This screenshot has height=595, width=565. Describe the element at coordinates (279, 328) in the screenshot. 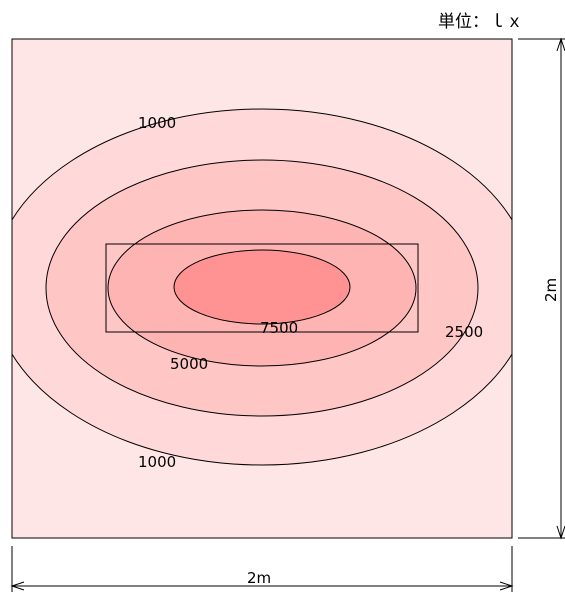

I see `contour-label-7500: 7500` at that location.